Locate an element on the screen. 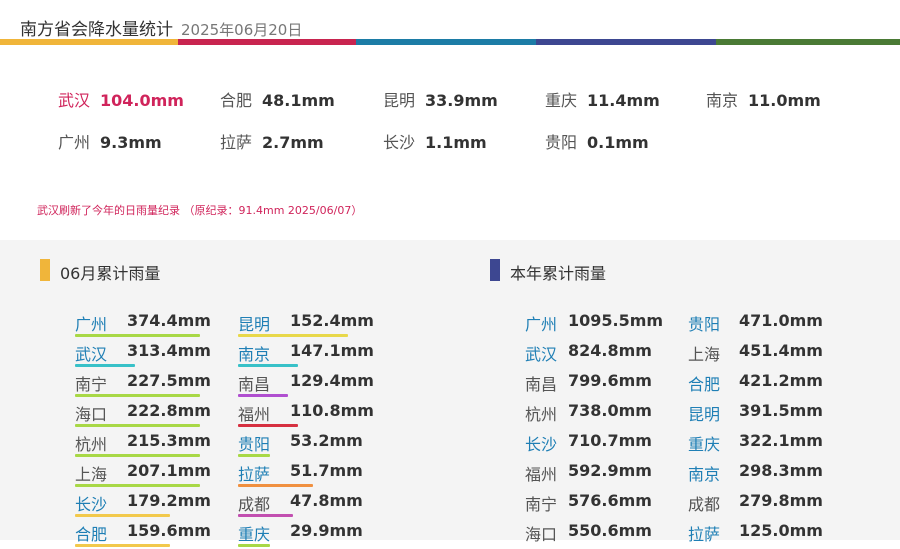  rainfall-value: 179.2mm is located at coordinates (169, 500).